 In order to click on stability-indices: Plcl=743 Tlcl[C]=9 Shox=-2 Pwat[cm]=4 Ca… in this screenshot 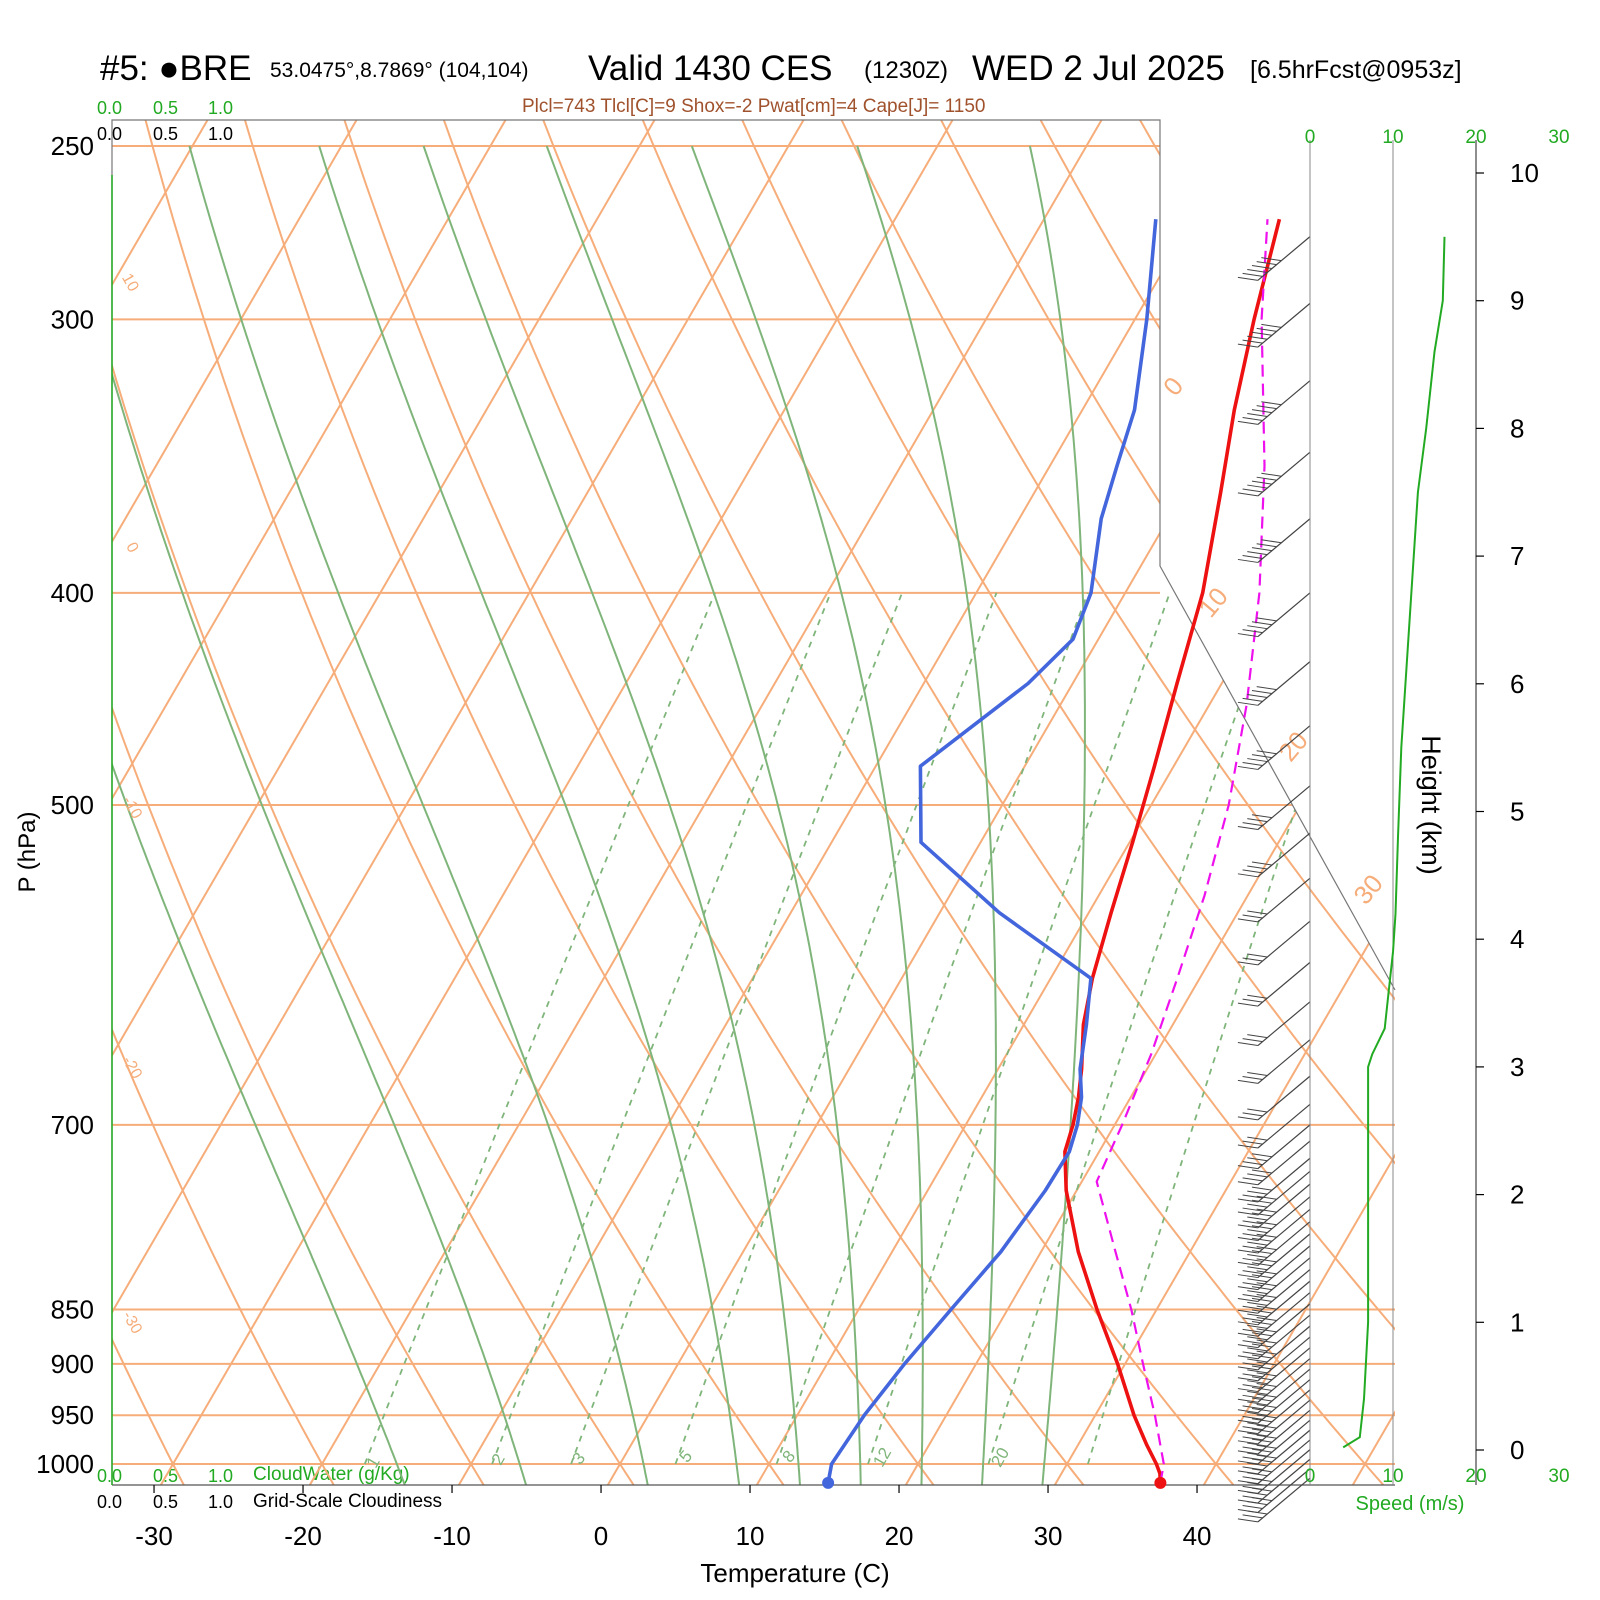, I will do `click(753, 106)`.